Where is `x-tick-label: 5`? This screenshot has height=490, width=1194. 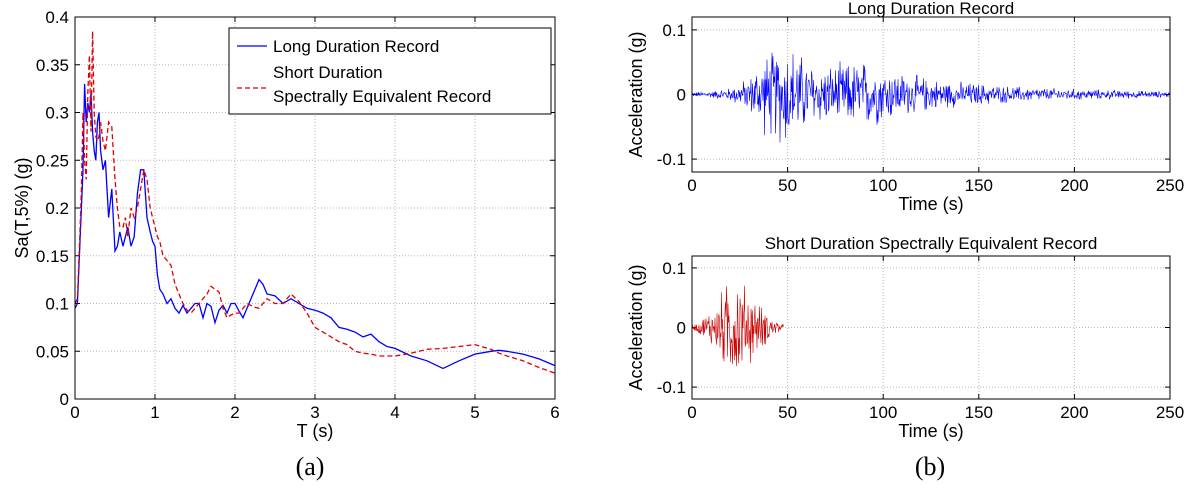 x-tick-label: 5 is located at coordinates (474, 412).